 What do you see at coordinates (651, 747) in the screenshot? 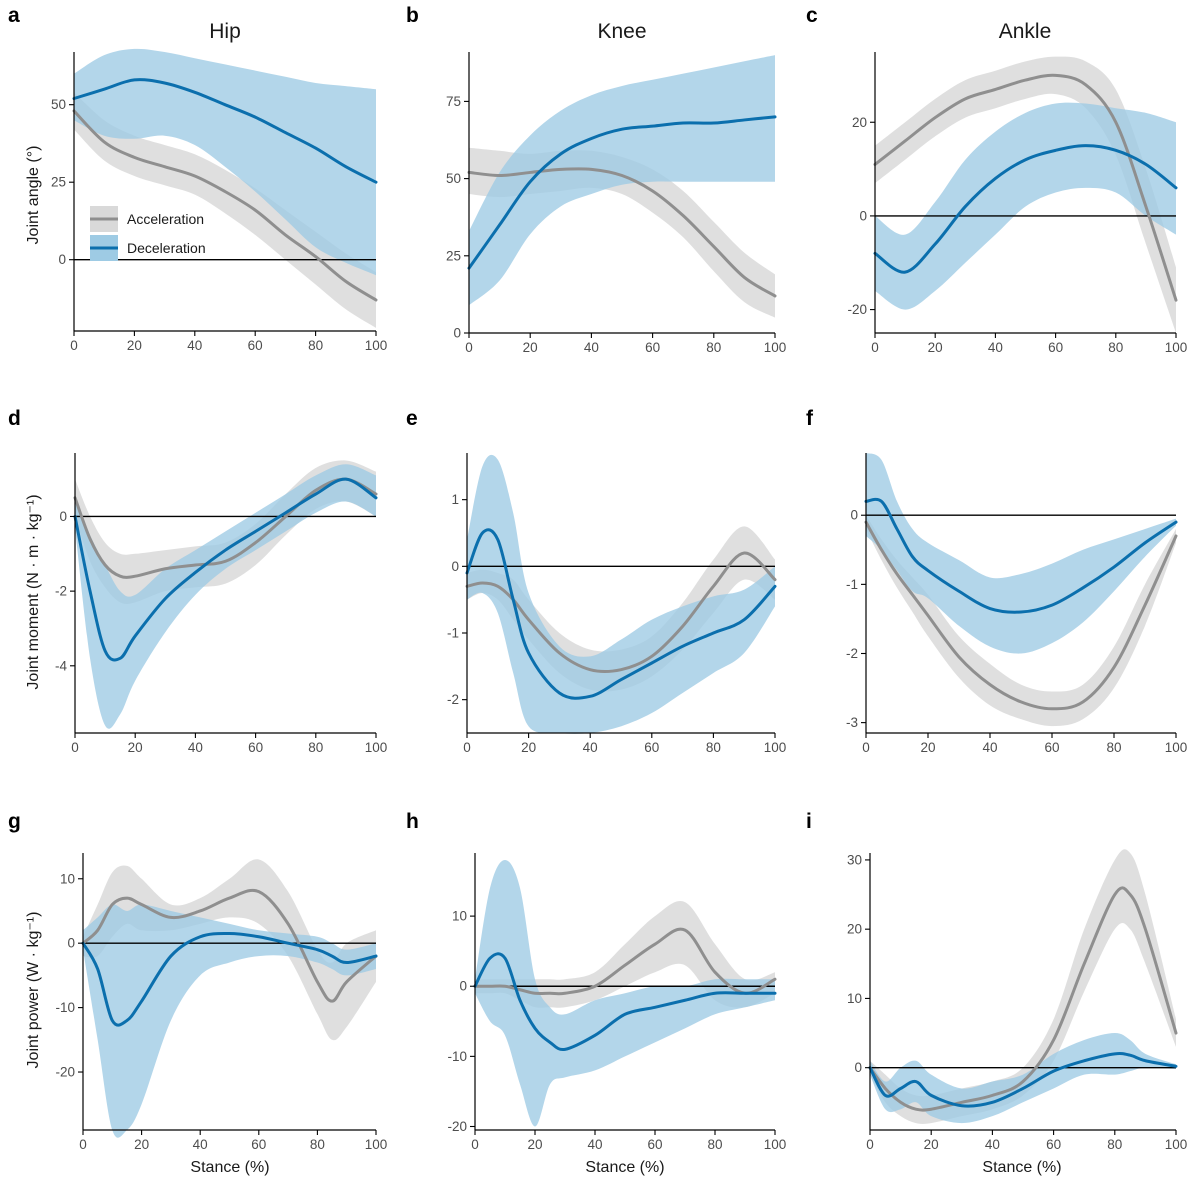
I see `x-tick-label-e: 60` at bounding box center [651, 747].